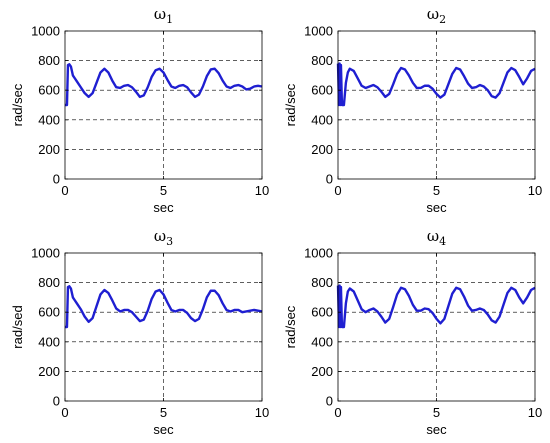  I want to click on chart-title: ω1, so click(163, 15).